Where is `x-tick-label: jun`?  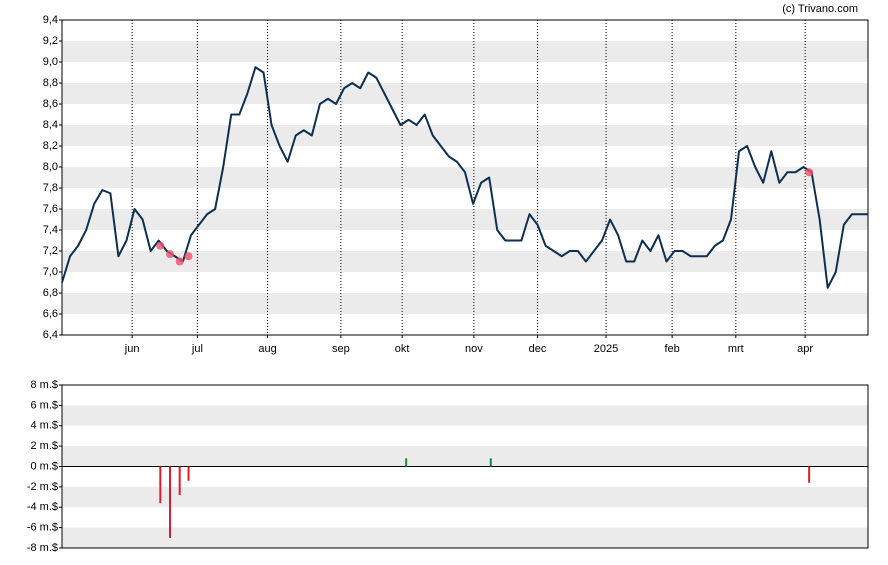 x-tick-label: jun is located at coordinates (132, 349).